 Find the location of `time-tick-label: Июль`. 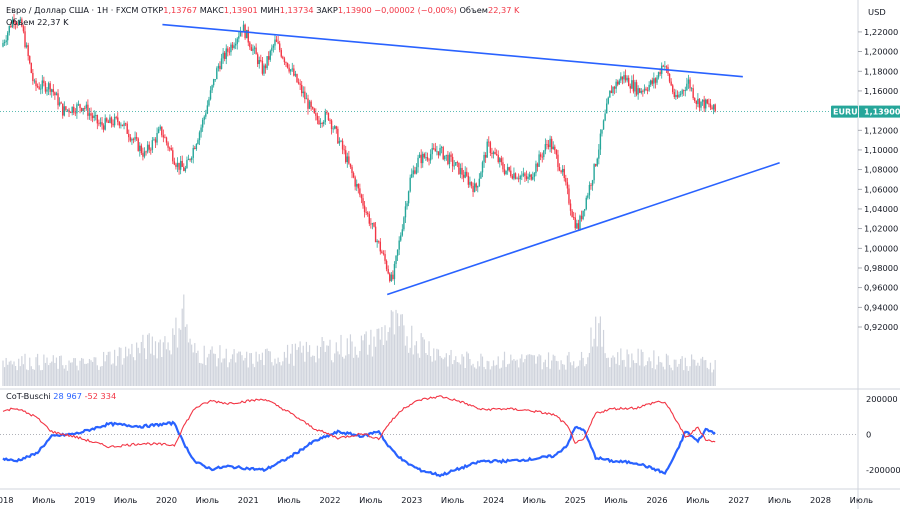

time-tick-label: Июль is located at coordinates (534, 500).